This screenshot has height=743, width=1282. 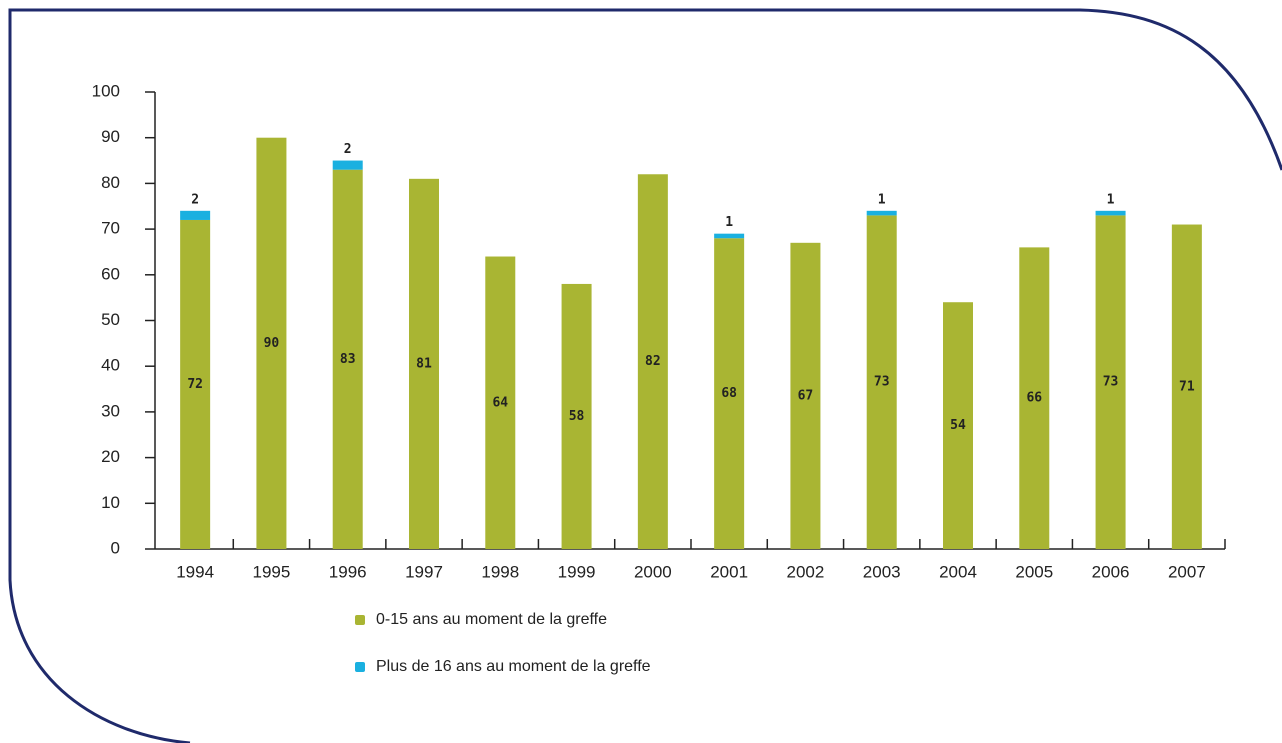 What do you see at coordinates (958, 571) in the screenshot?
I see `x-tick-label: 2004` at bounding box center [958, 571].